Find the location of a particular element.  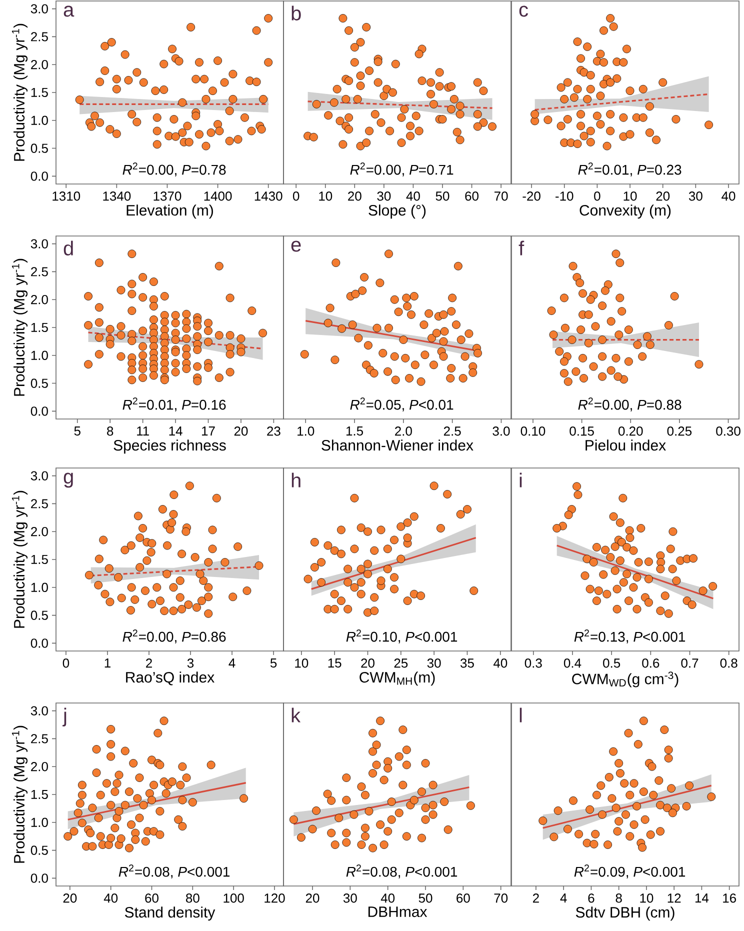

annotation: R$^{2}$=0.00, P=0.86 is located at coordinates (174, 637).